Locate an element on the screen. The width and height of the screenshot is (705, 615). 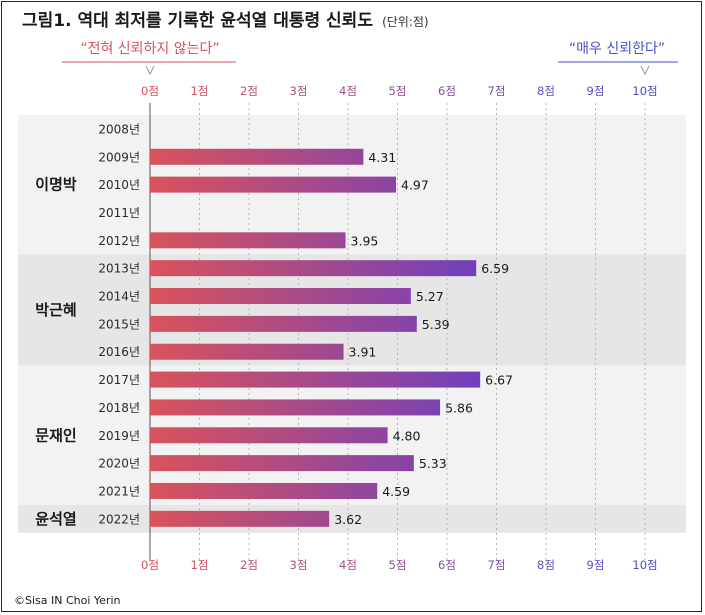
x-tick-label-bottom: 10점 is located at coordinates (644, 565).